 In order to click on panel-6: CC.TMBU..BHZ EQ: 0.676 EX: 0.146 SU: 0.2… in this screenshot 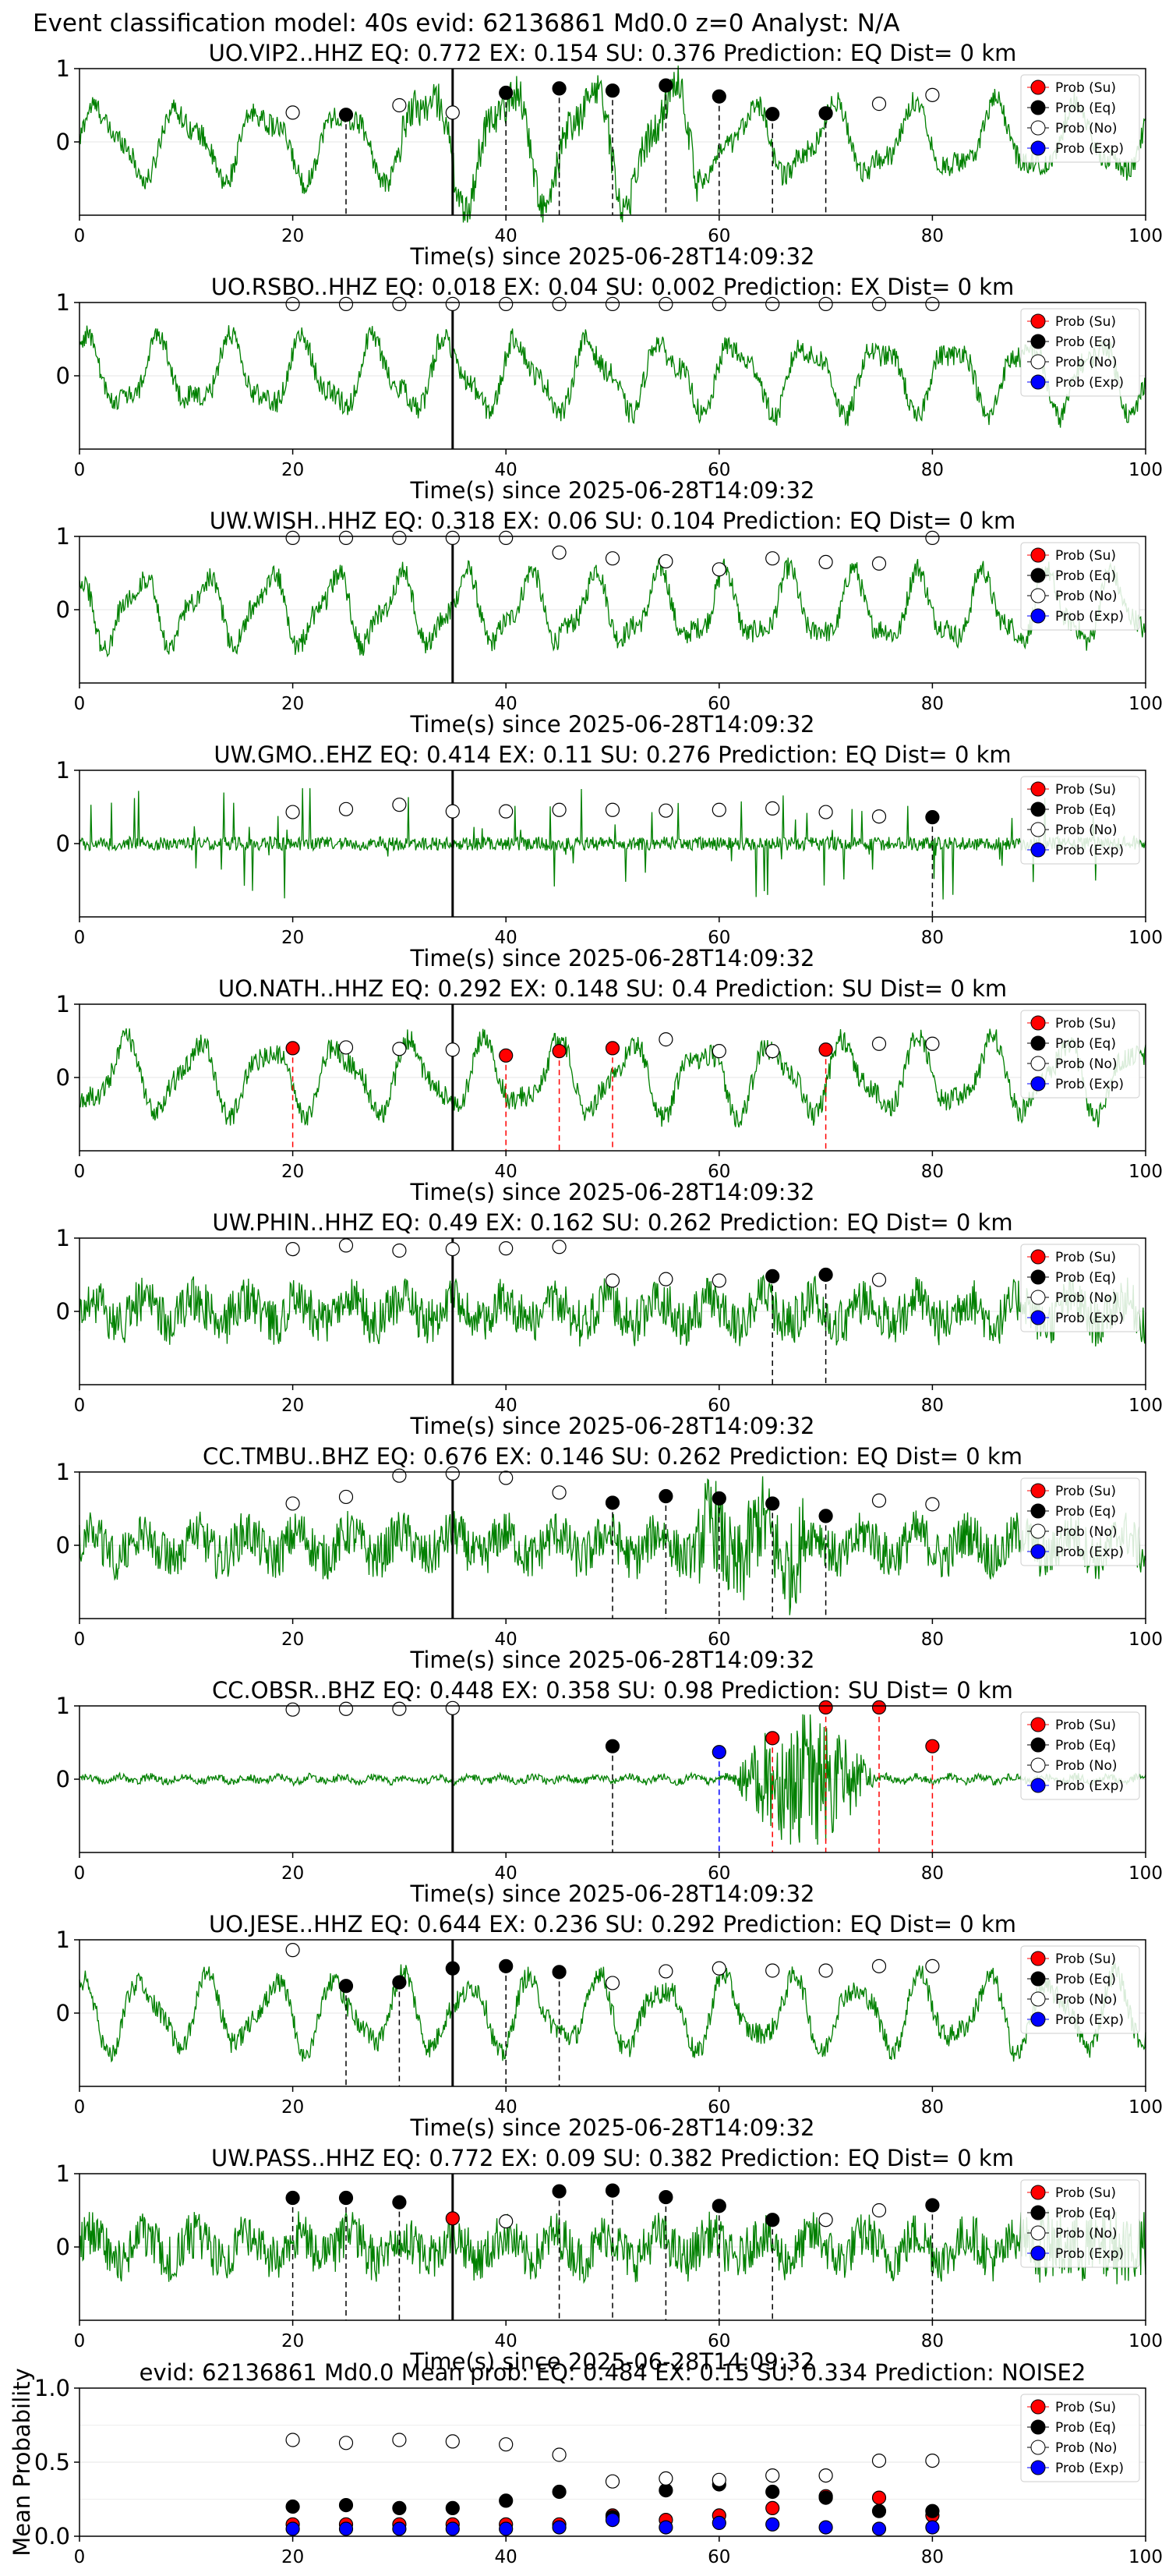, I will do `click(609, 1558)`.